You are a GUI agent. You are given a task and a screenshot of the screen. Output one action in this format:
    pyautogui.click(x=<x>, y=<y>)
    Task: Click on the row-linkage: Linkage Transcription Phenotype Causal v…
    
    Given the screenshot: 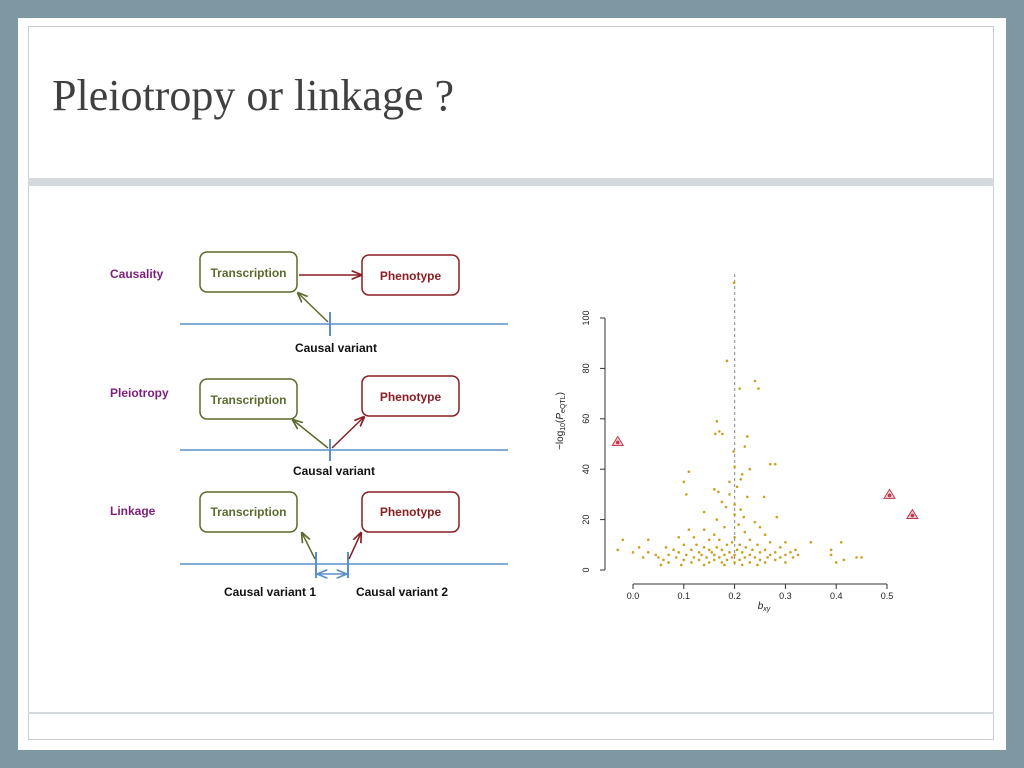 What is the action you would take?
    pyautogui.click(x=309, y=545)
    